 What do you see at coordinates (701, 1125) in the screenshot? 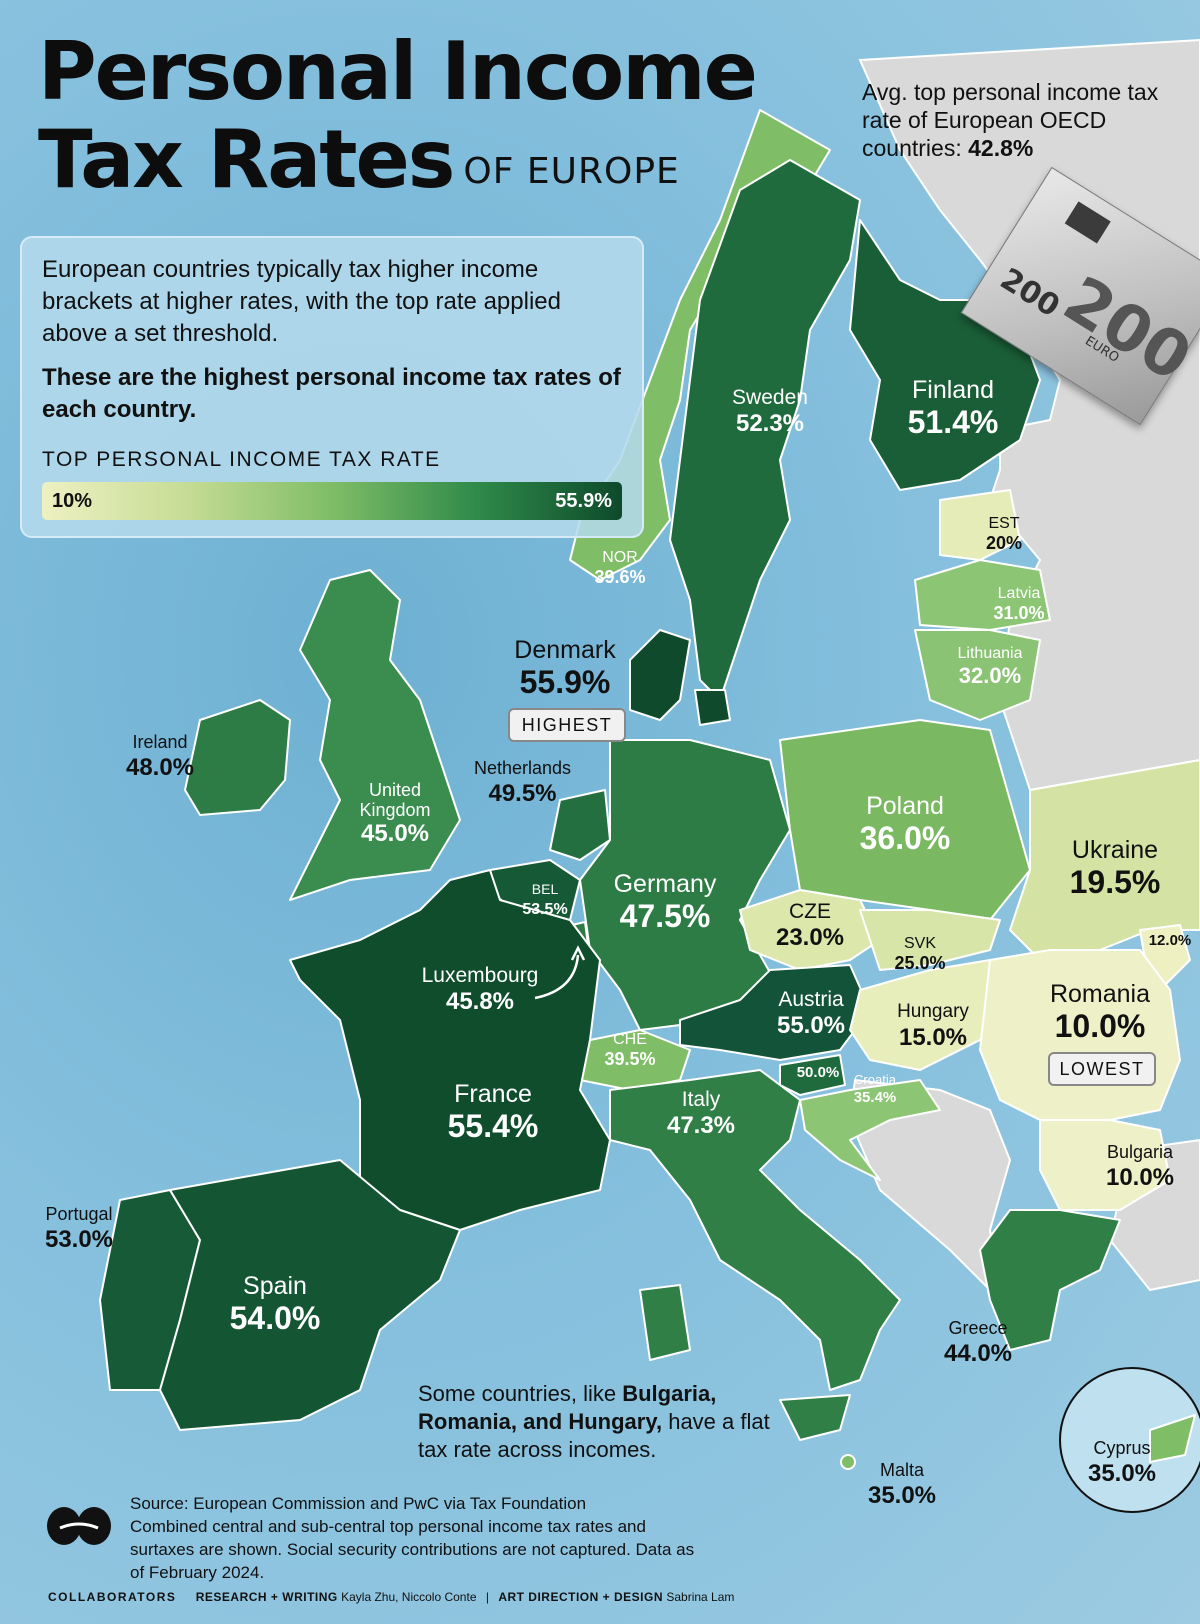
I see `label-italy-value: 47.3%` at bounding box center [701, 1125].